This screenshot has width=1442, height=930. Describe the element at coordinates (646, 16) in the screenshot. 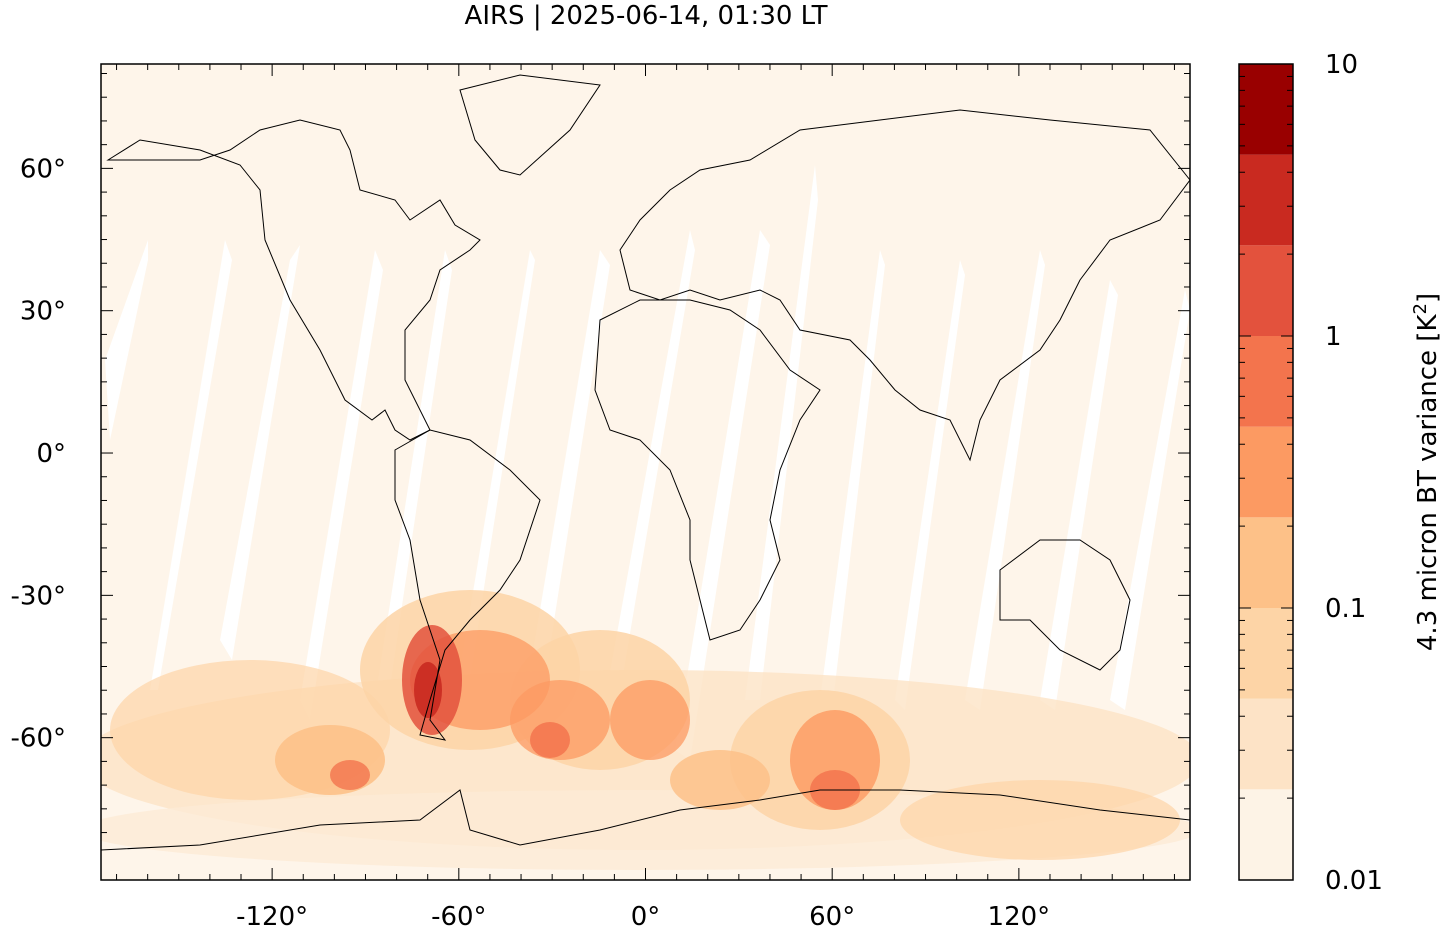

I see `figure-title: AIRS | 2025-06-14, 01:30 LT` at that location.